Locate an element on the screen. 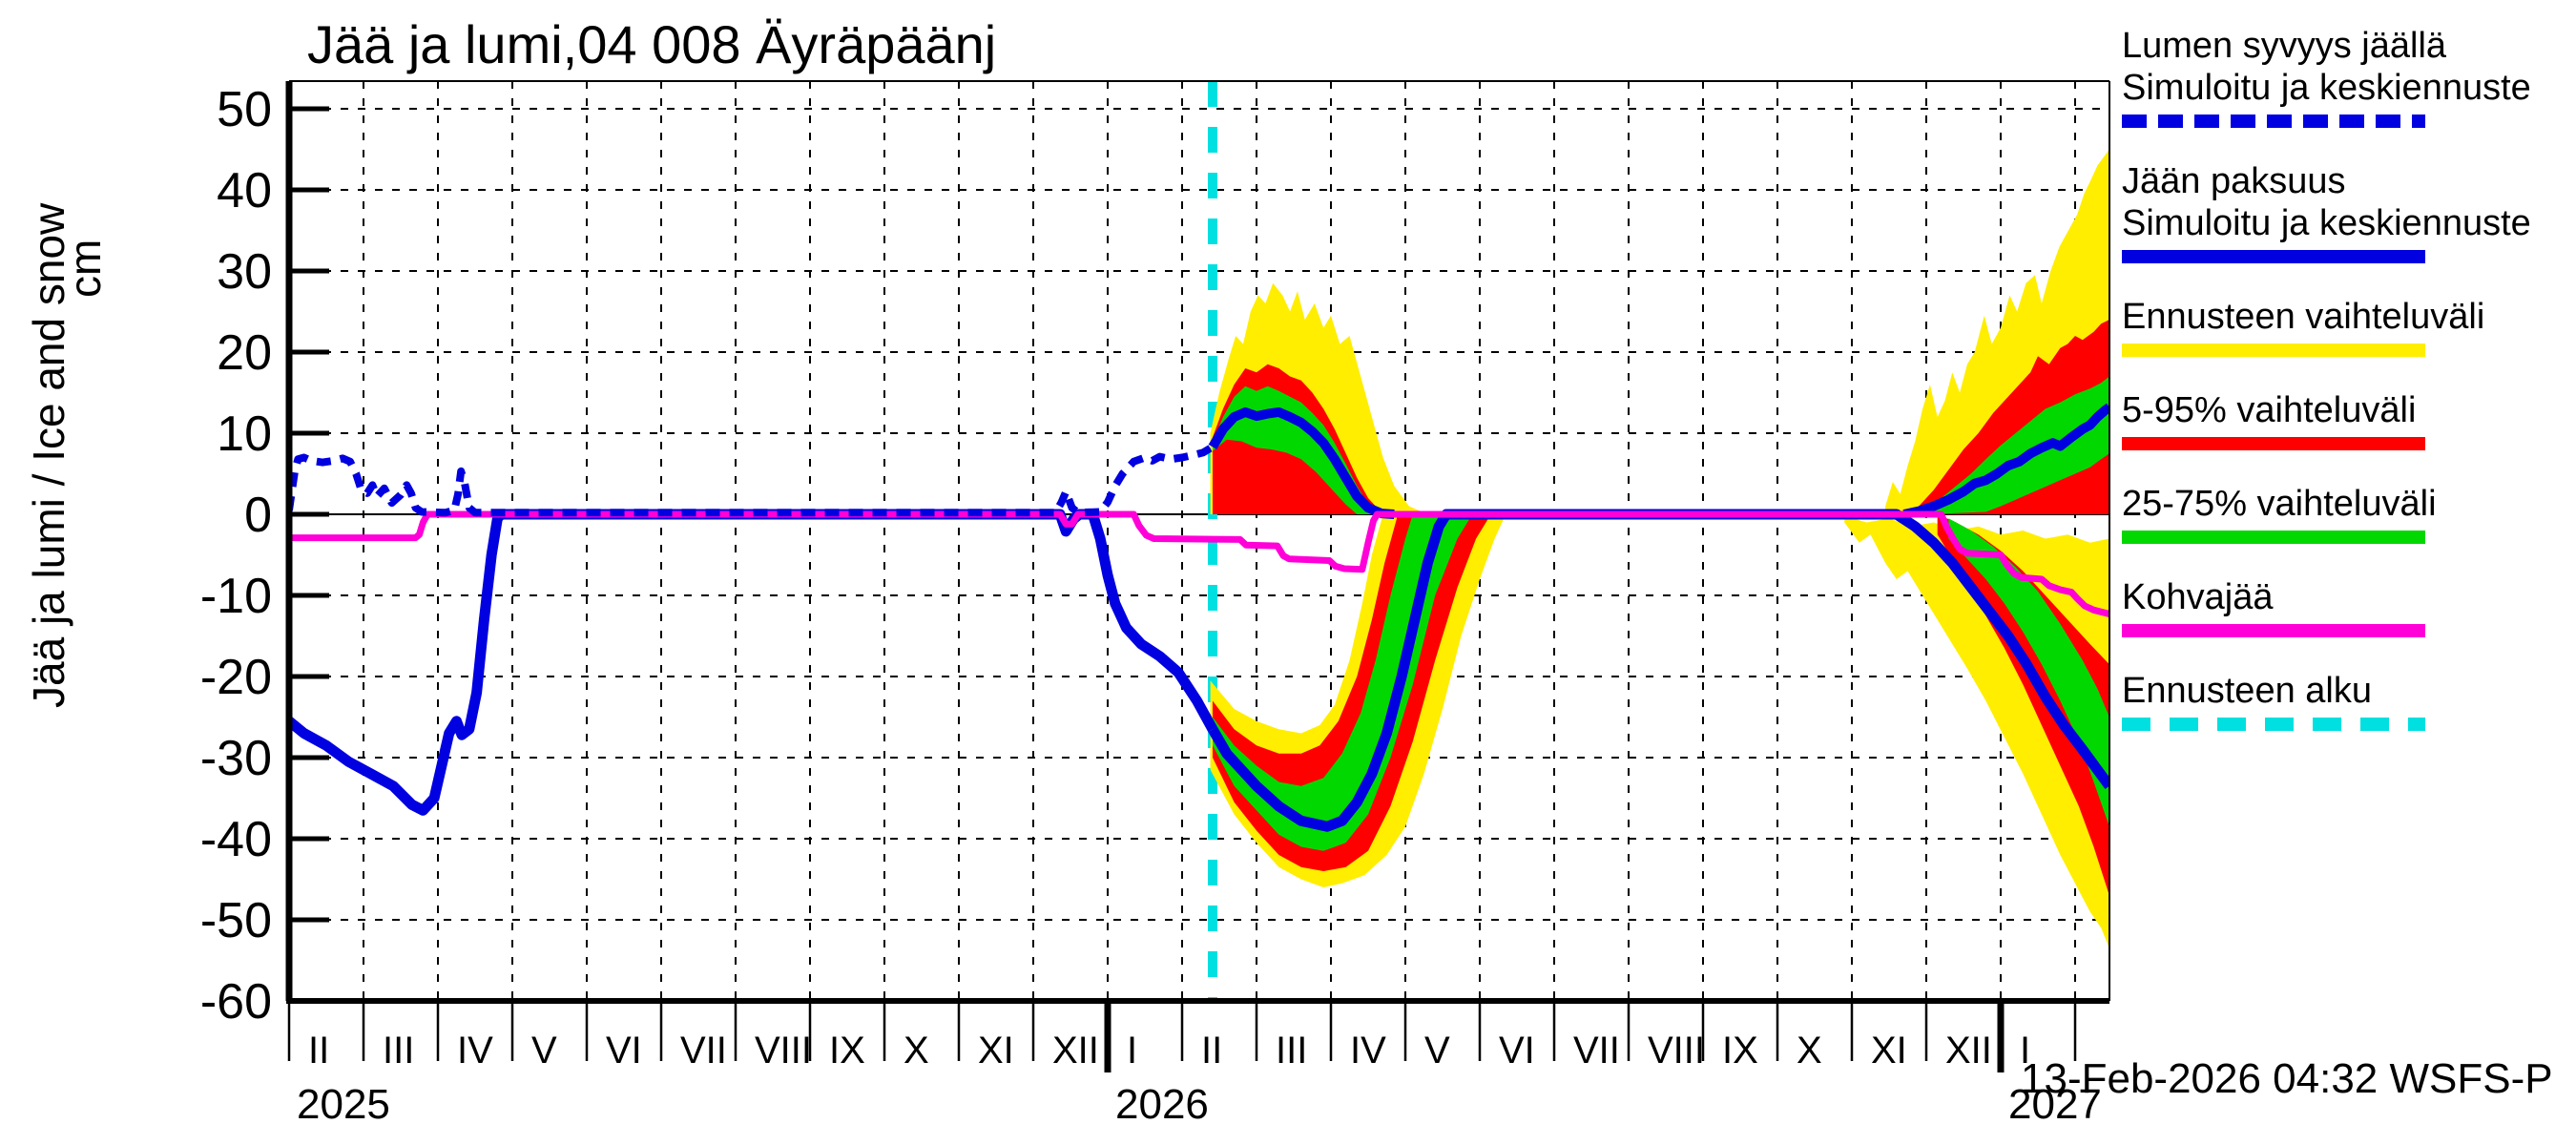 This screenshot has width=2576, height=1145. legend-entry-5-95: 5-95% vaihteluväli is located at coordinates (2332, 419).